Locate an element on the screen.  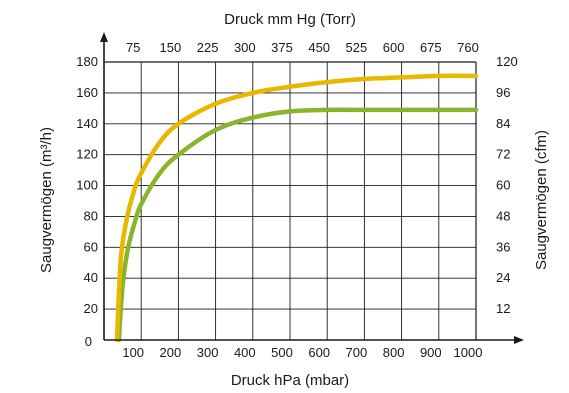
x-tick-label: 600 is located at coordinates (319, 352).